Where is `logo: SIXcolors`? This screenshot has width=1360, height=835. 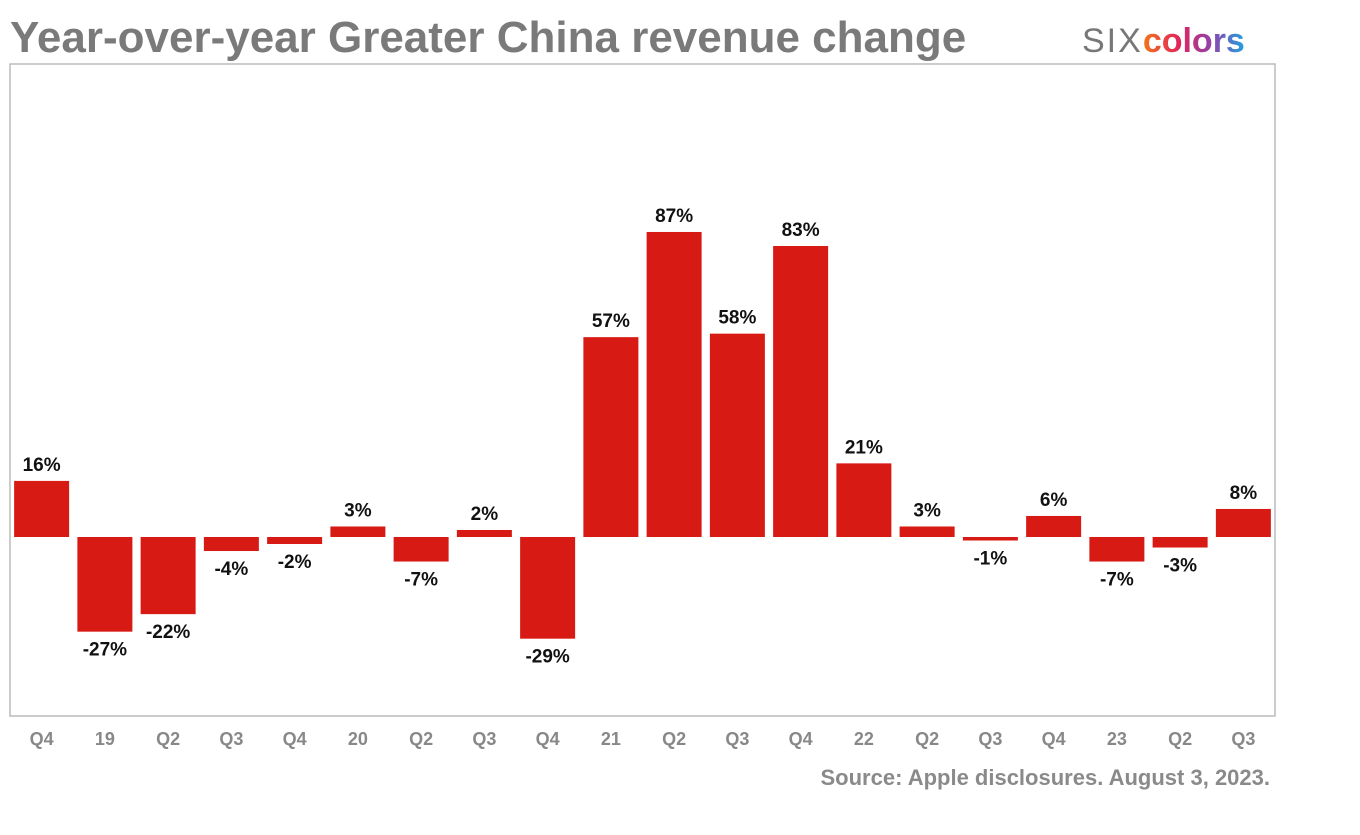
logo: SIXcolors is located at coordinates (1163, 41).